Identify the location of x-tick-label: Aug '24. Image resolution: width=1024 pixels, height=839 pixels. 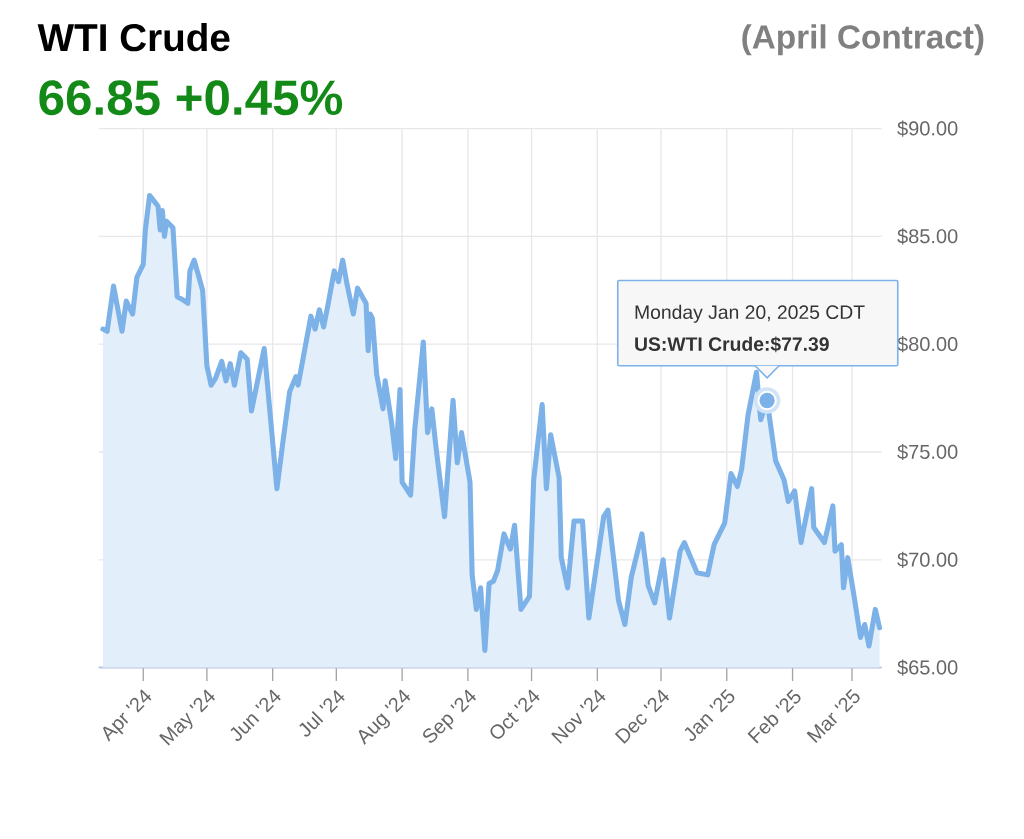
(384, 717).